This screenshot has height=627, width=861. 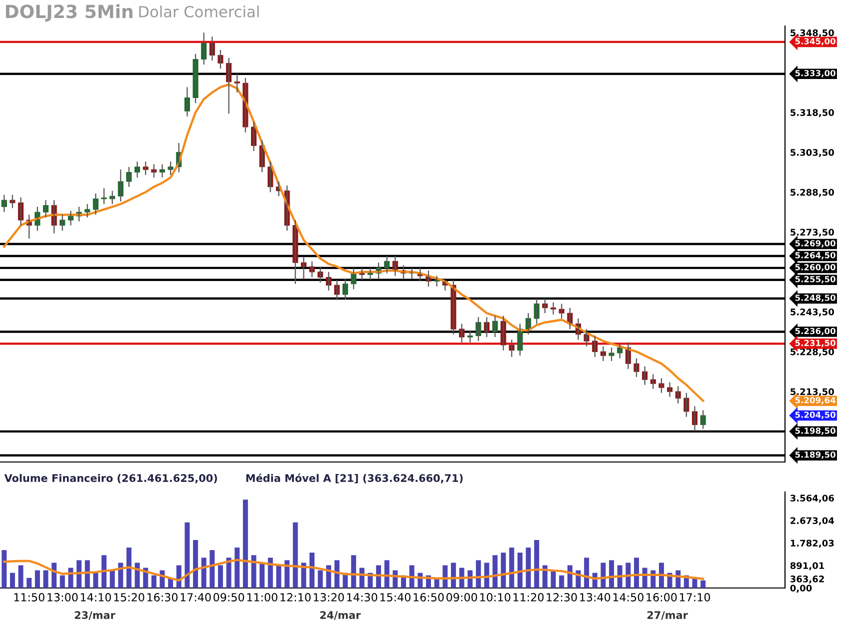 What do you see at coordinates (815, 415) in the screenshot?
I see `text: 5.204,50` at bounding box center [815, 415].